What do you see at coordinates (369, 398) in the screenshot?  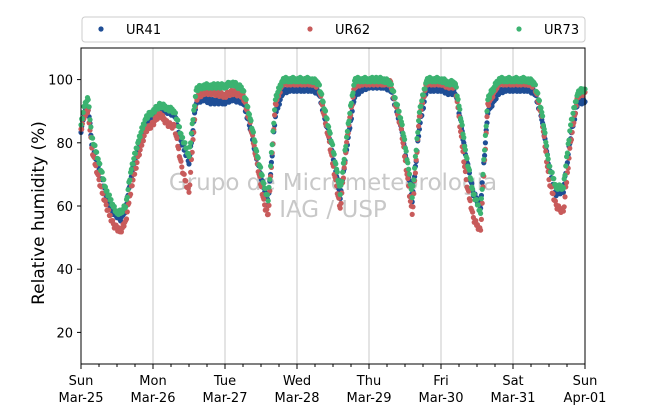 I see `x-tick-date-label: Mar-29` at bounding box center [369, 398].